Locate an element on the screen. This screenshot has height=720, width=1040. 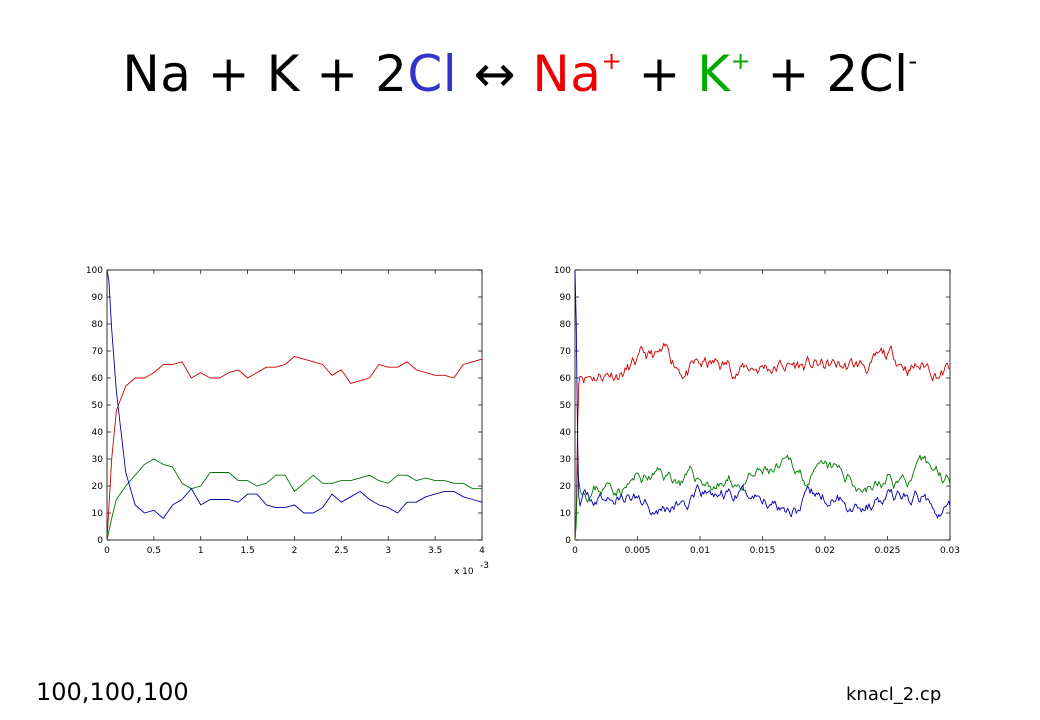
x-tick-label: 0.015 is located at coordinates (763, 551).